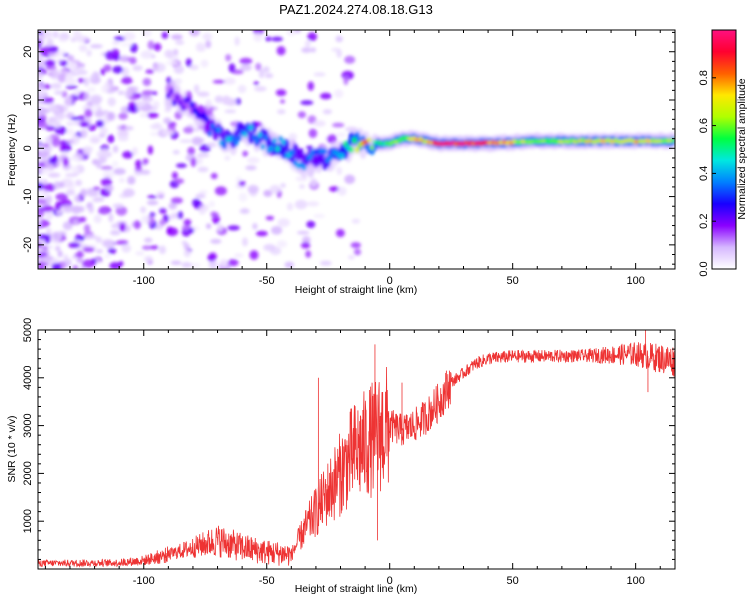 This screenshot has width=750, height=600. What do you see at coordinates (704, 268) in the screenshot?
I see `colorbar-tick-label: 0.0` at bounding box center [704, 268].